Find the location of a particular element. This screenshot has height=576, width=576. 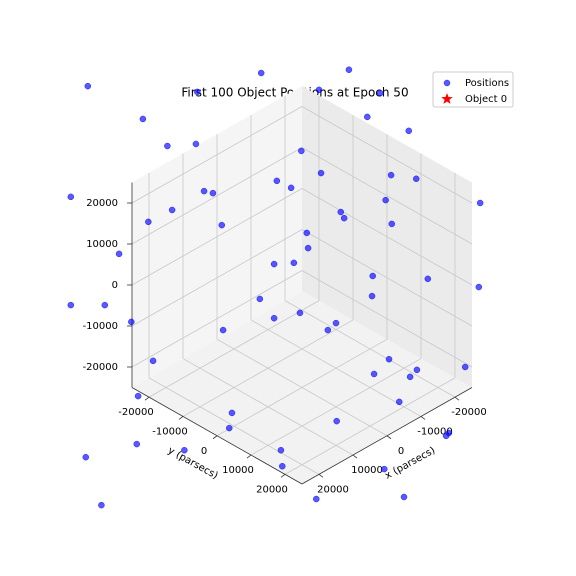

x-tick-label: -20000 is located at coordinates (468, 412).